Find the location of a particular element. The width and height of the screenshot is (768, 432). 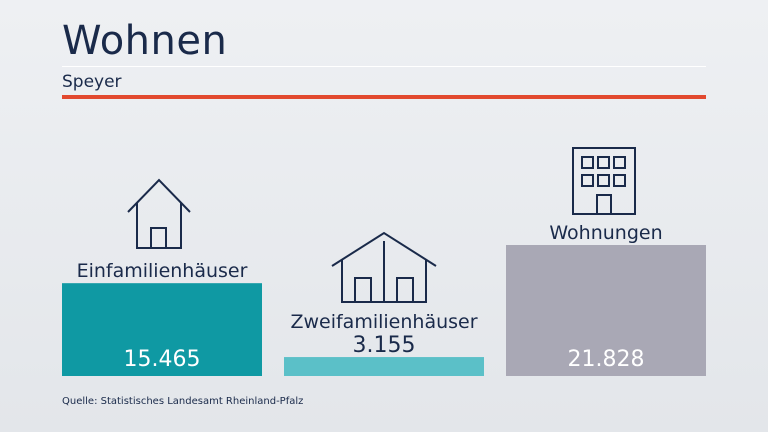

value-label-3: 21.828 is located at coordinates (606, 359).